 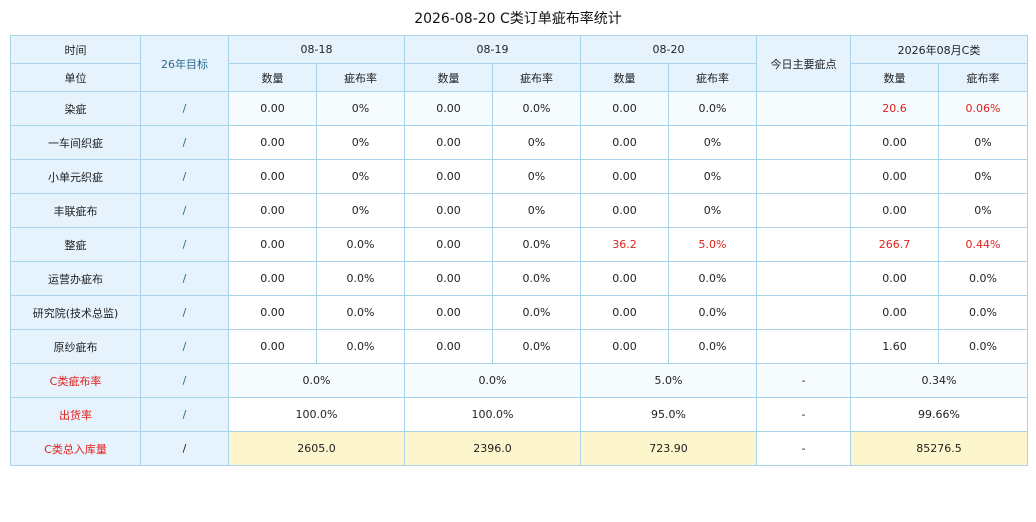 What do you see at coordinates (668, 414) in the screenshot?
I see `summary-cell: 95.0%` at bounding box center [668, 414].